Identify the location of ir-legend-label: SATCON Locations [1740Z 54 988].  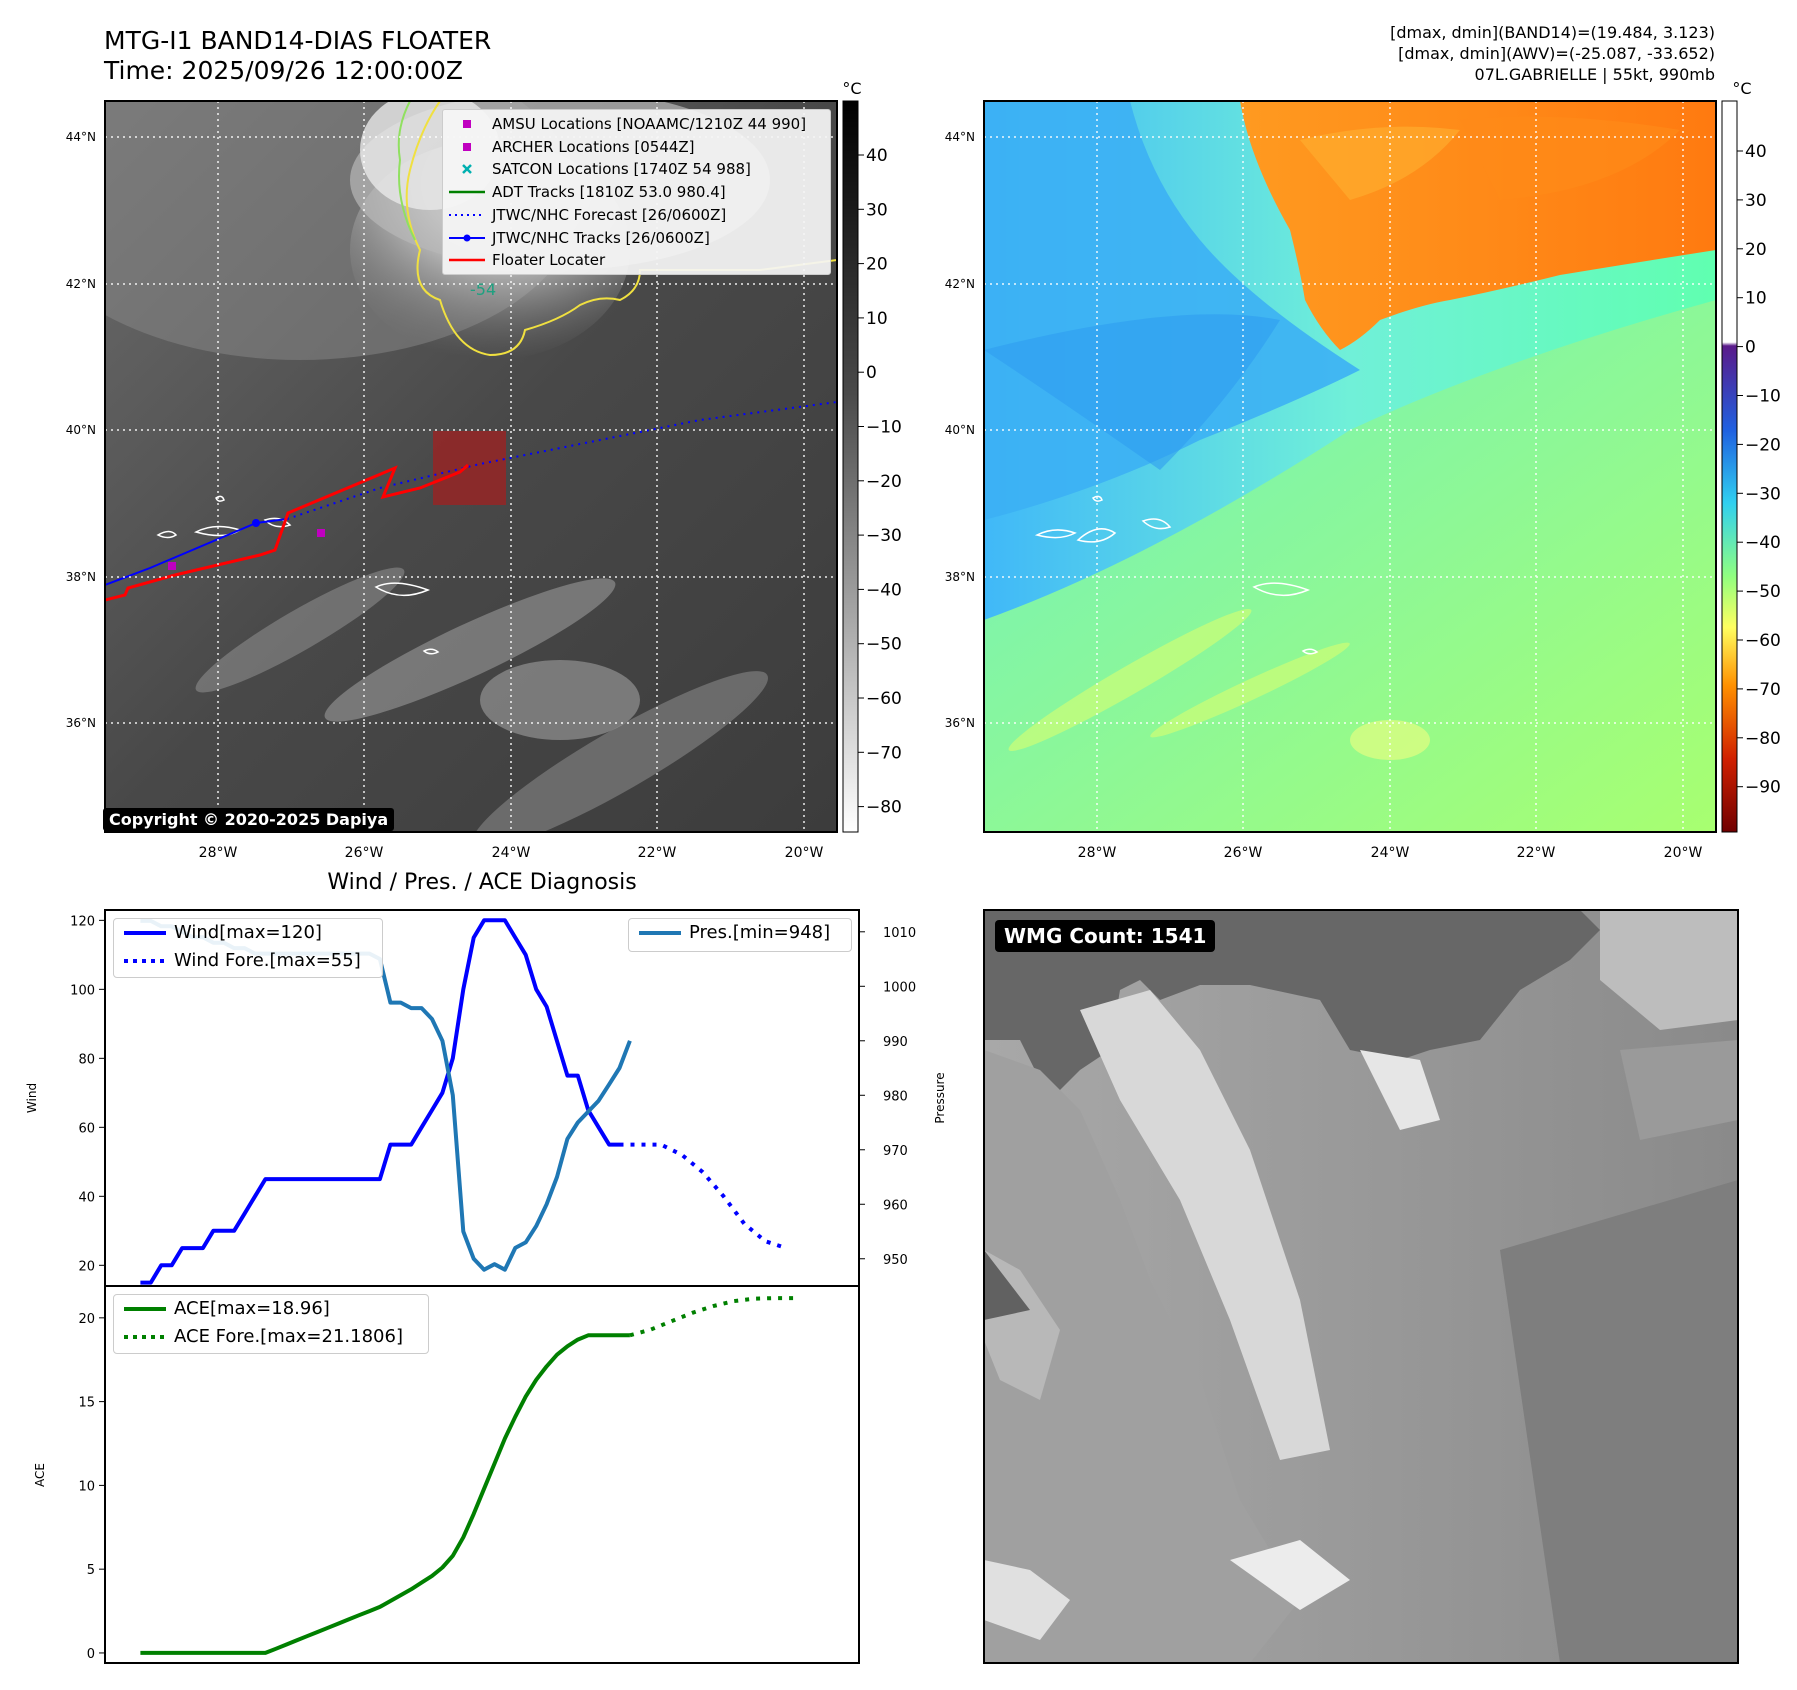
(621, 169).